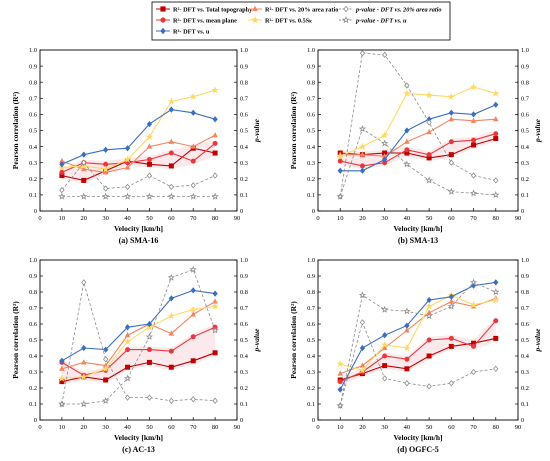 This screenshot has width=550, height=461. What do you see at coordinates (244, 340) in the screenshot?
I see `y-tick-label-right: 0.5` at bounding box center [244, 340].